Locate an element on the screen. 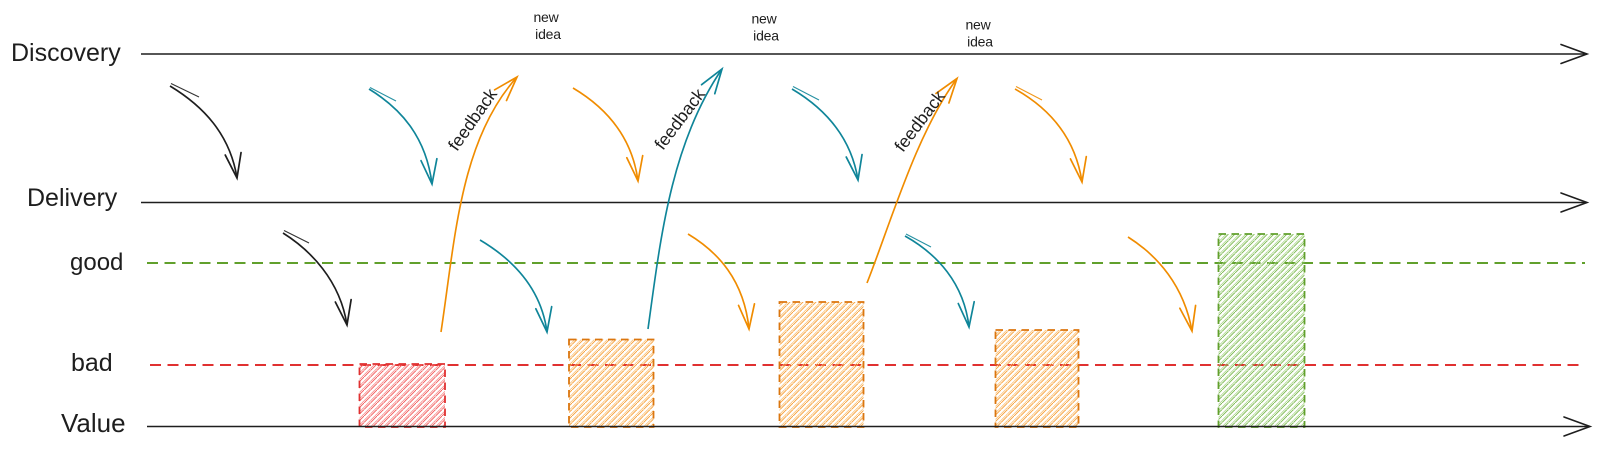 The width and height of the screenshot is (1600, 454). svg-text: Value is located at coordinates (93, 423).